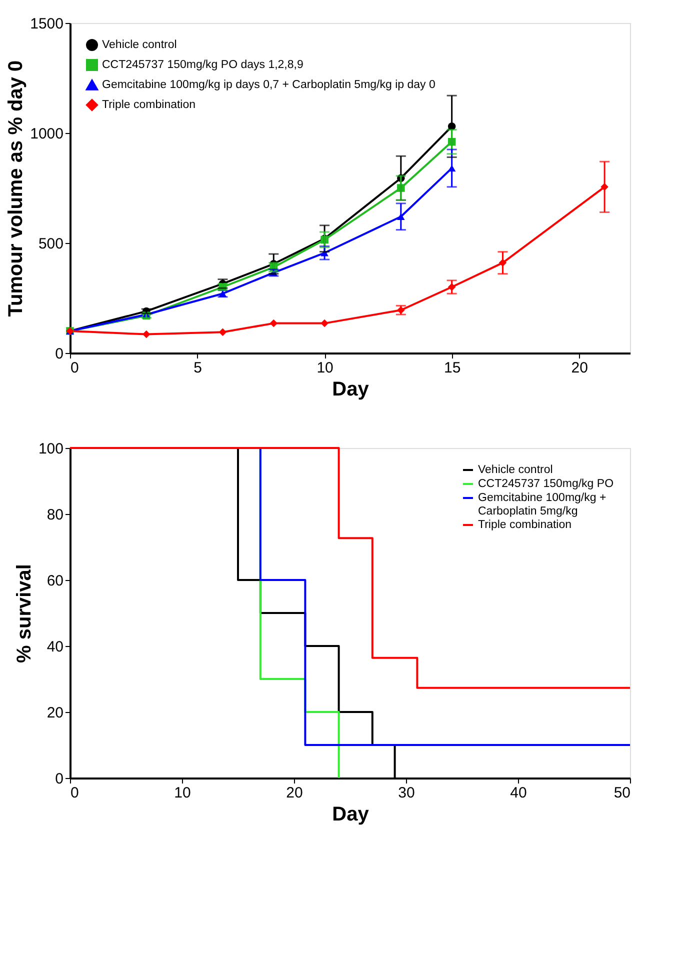 This screenshot has width=683, height=969. I want to click on x-tick-label: 40, so click(518, 793).